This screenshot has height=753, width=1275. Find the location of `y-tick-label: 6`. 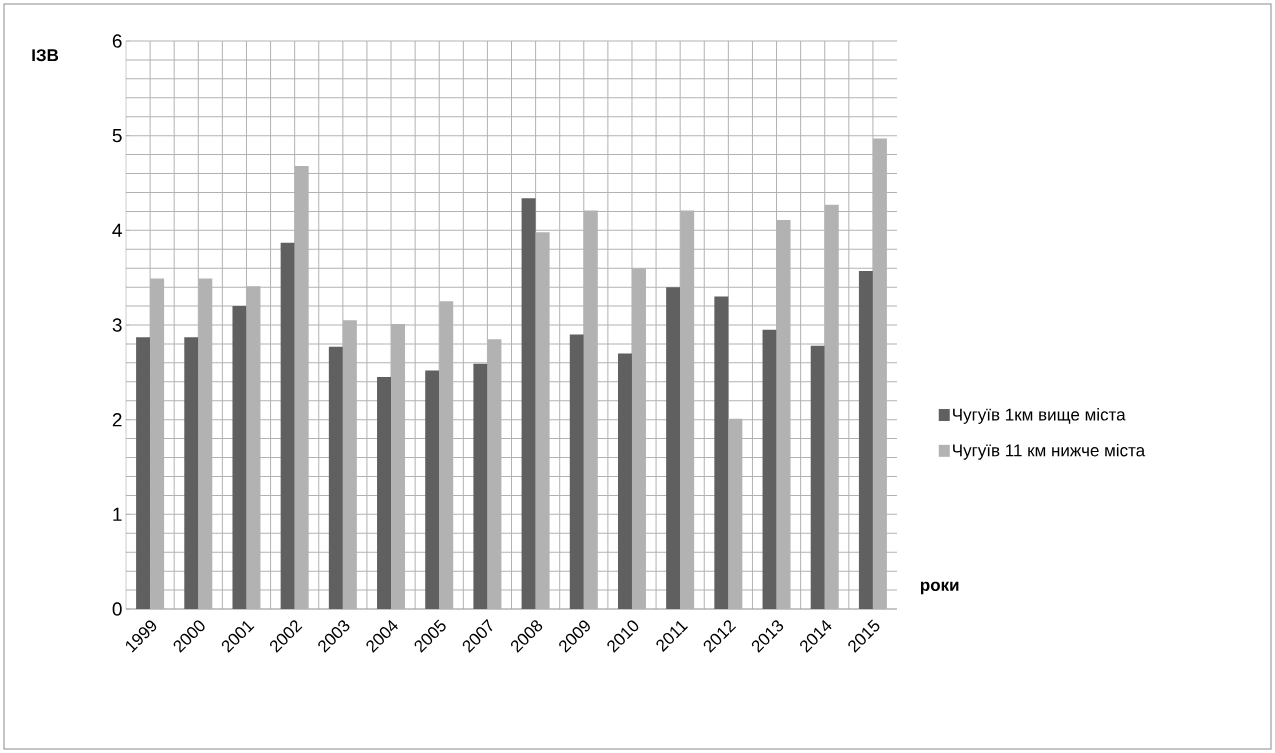

y-tick-label: 6 is located at coordinates (117, 41).